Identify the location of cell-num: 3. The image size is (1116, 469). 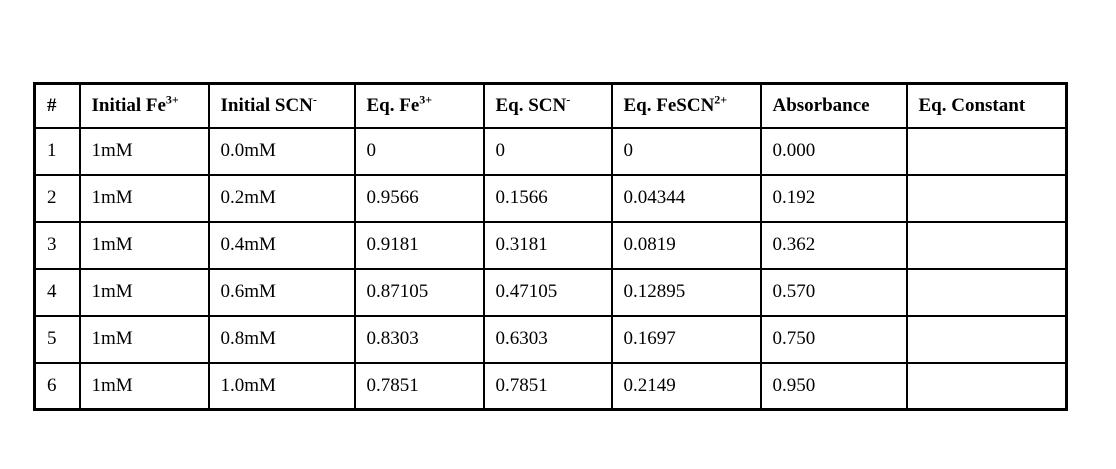
(57, 245).